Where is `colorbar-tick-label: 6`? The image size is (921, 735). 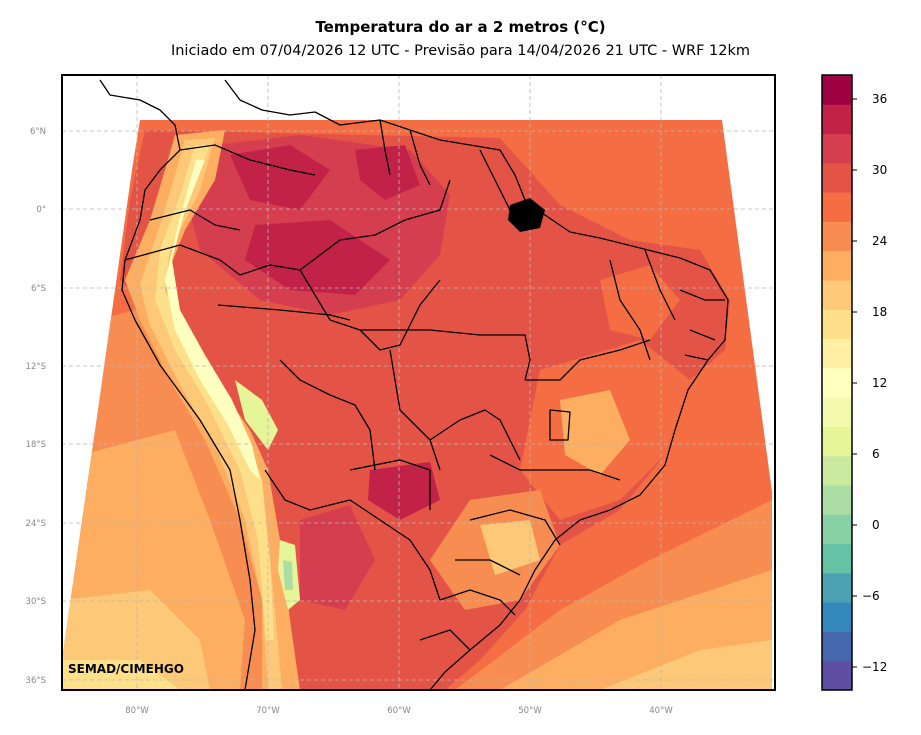 colorbar-tick-label: 6 is located at coordinates (876, 454).